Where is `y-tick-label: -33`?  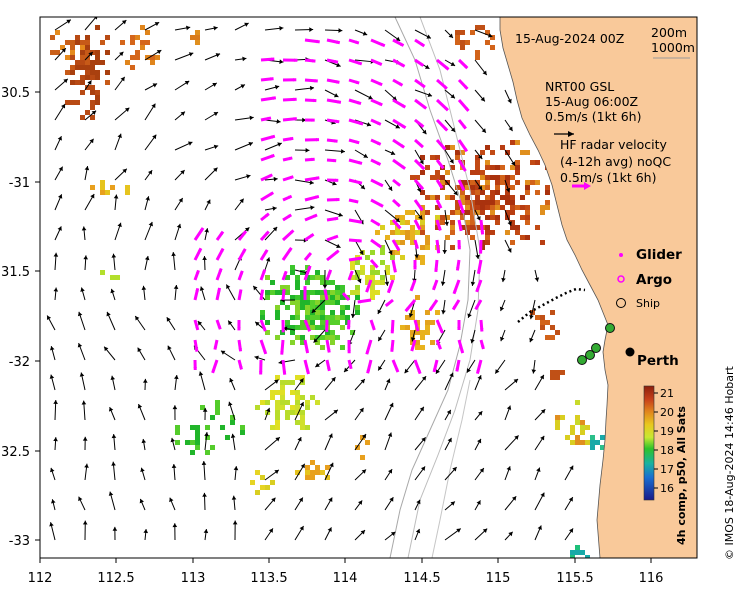 y-tick-label: -33 is located at coordinates (19, 541).